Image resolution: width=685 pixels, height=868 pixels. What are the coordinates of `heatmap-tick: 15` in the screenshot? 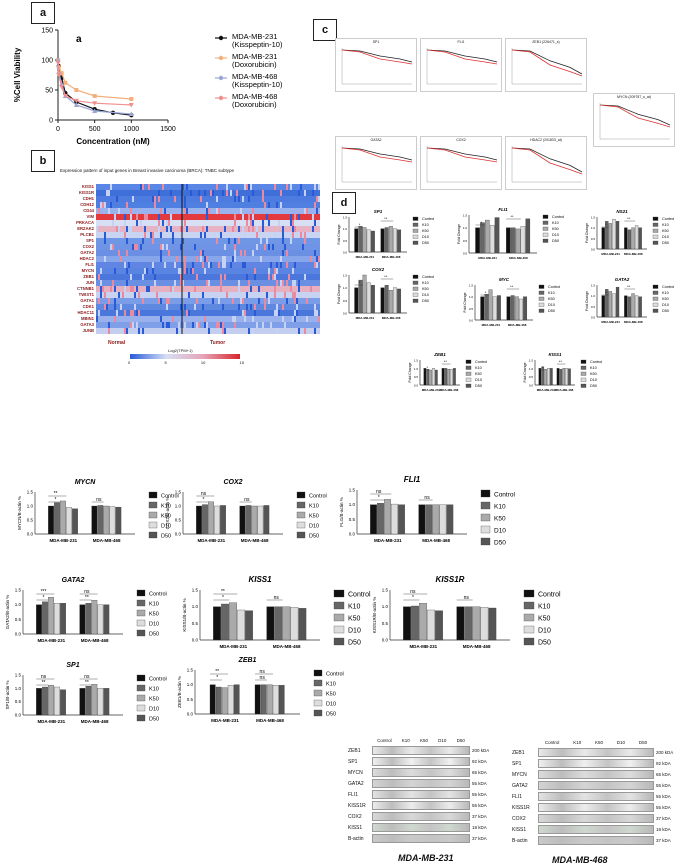 It's located at (241, 362).